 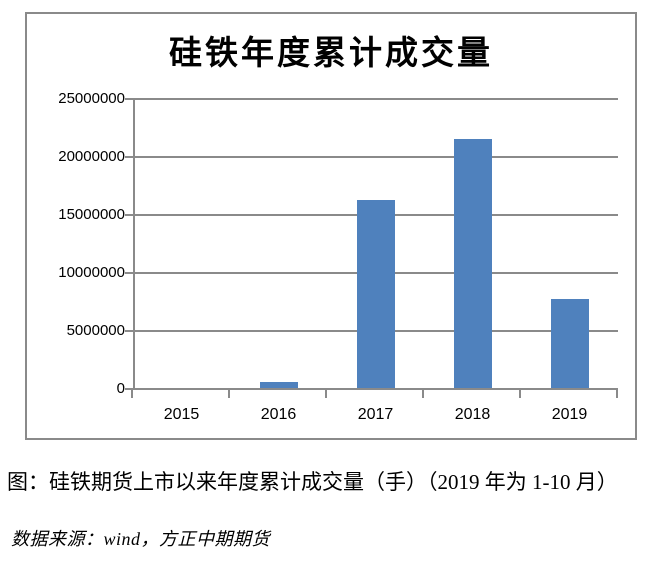 I want to click on chart-title: 硅铁年度累计成交量, so click(x=331, y=54).